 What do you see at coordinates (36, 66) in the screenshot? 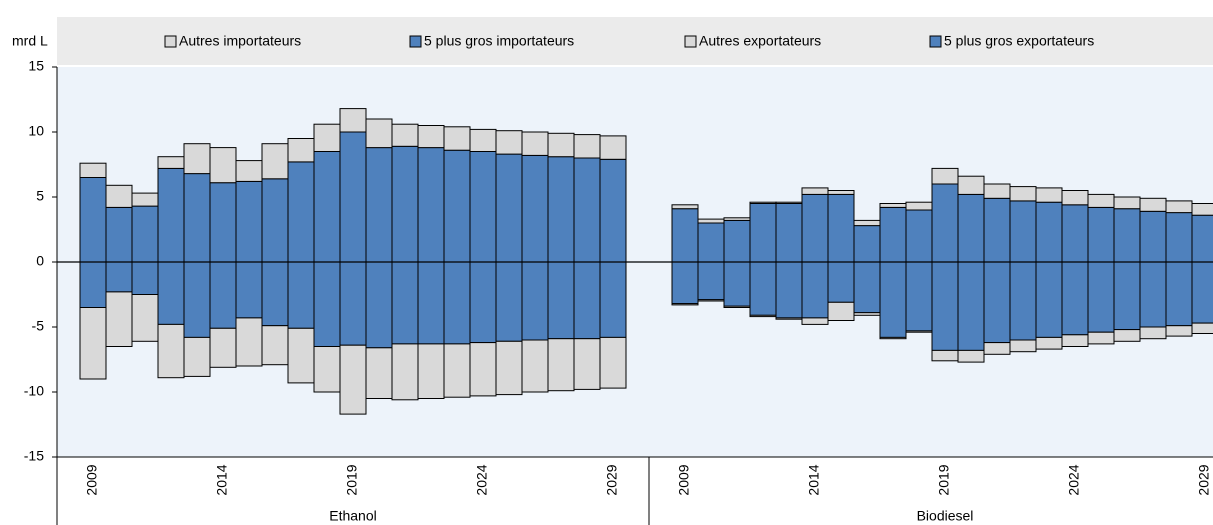
I see `y-tick-label: 15` at bounding box center [36, 66].